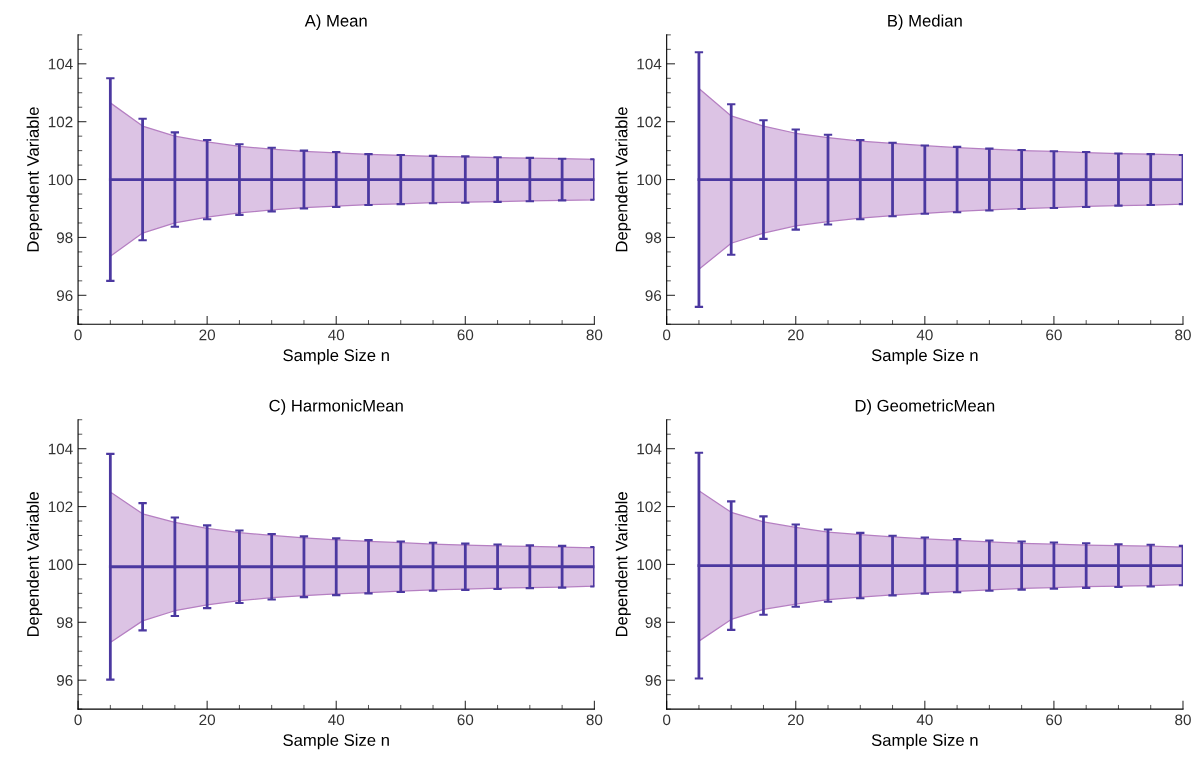  I want to click on chart-title: D) GeometricMean, so click(925, 407).